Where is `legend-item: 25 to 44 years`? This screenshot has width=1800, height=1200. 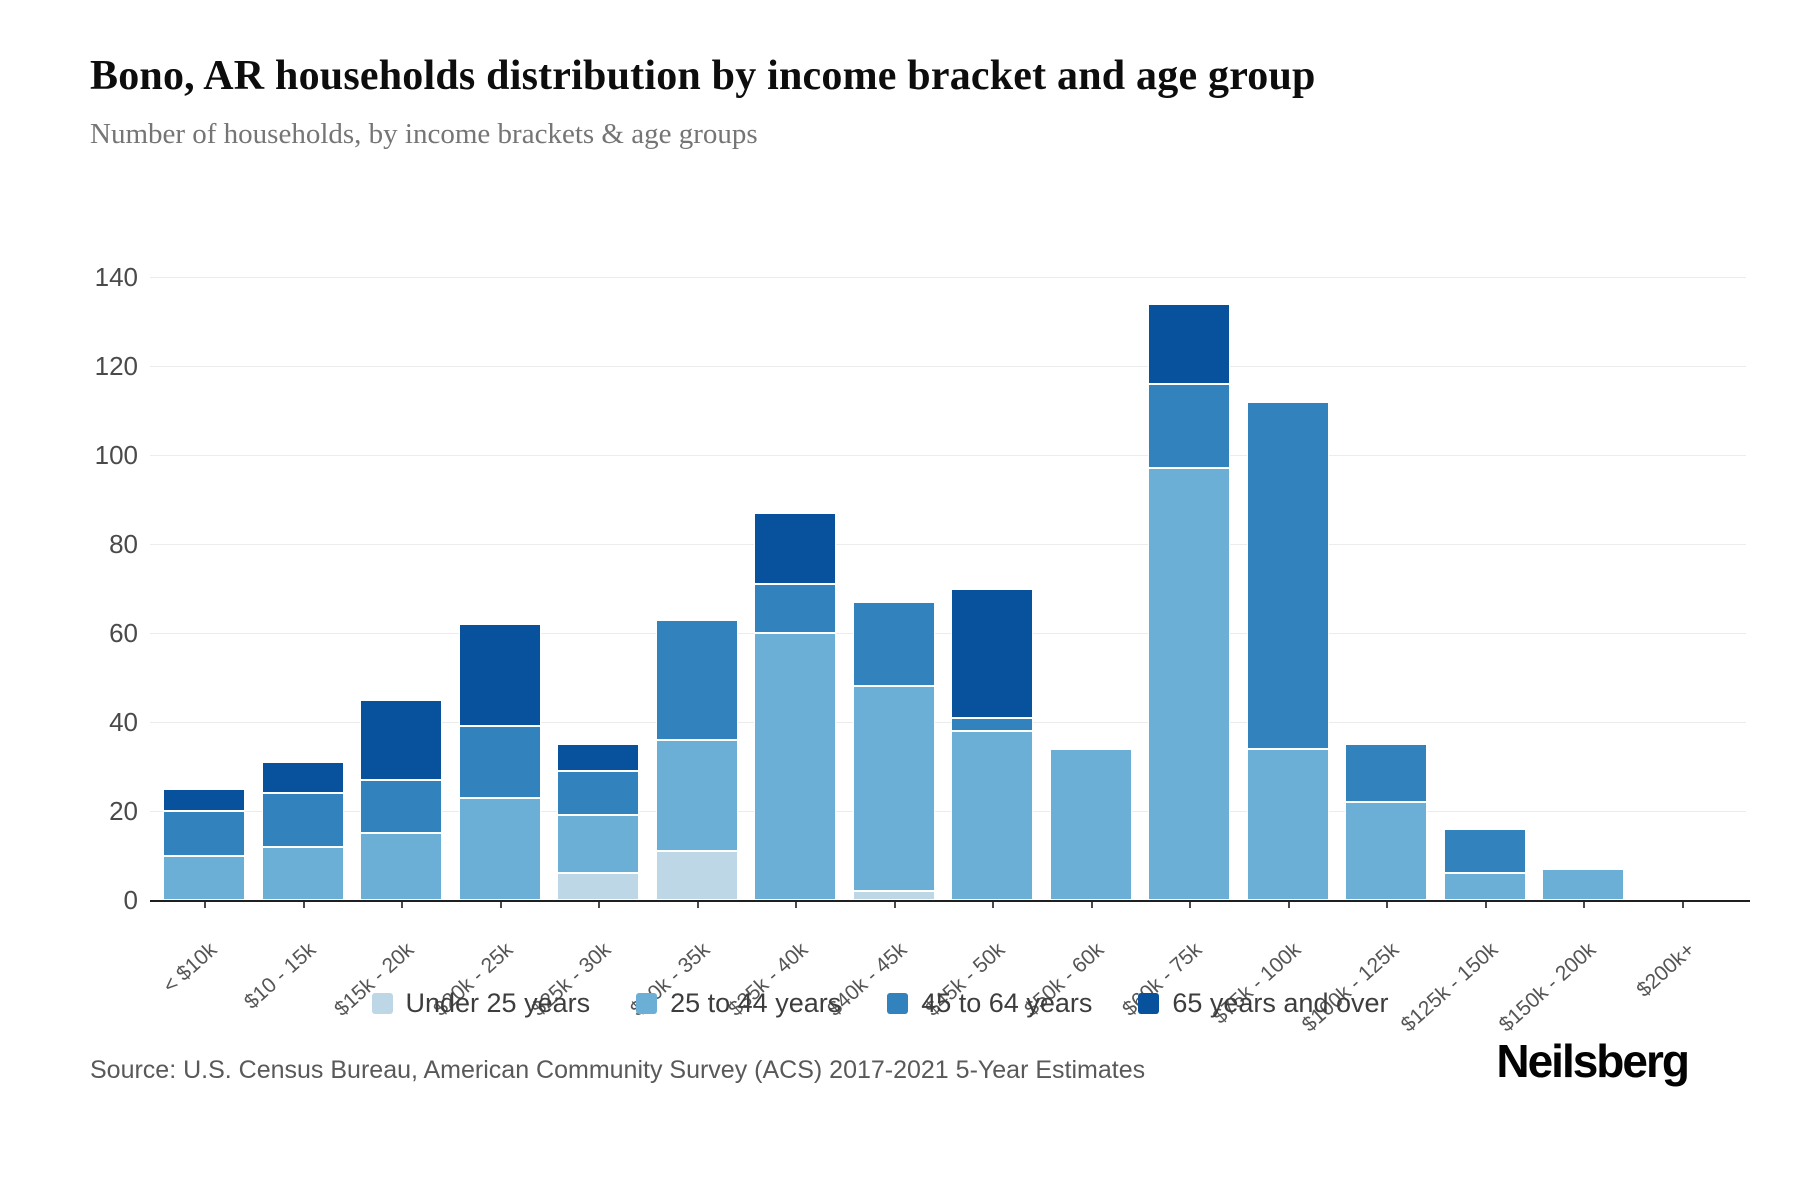
legend-item: 25 to 44 years is located at coordinates (738, 1003).